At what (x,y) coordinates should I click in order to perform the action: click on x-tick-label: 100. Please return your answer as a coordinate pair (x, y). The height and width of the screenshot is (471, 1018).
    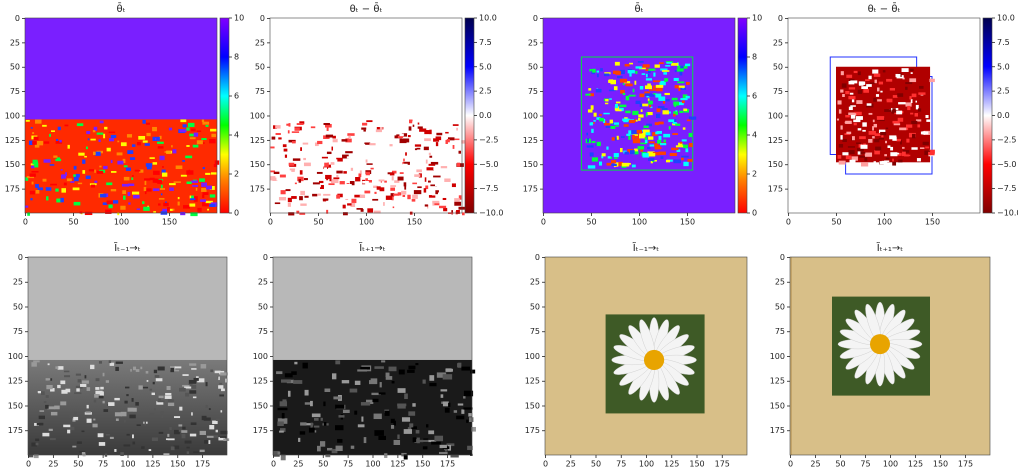
    Looking at the image, I should click on (372, 464).